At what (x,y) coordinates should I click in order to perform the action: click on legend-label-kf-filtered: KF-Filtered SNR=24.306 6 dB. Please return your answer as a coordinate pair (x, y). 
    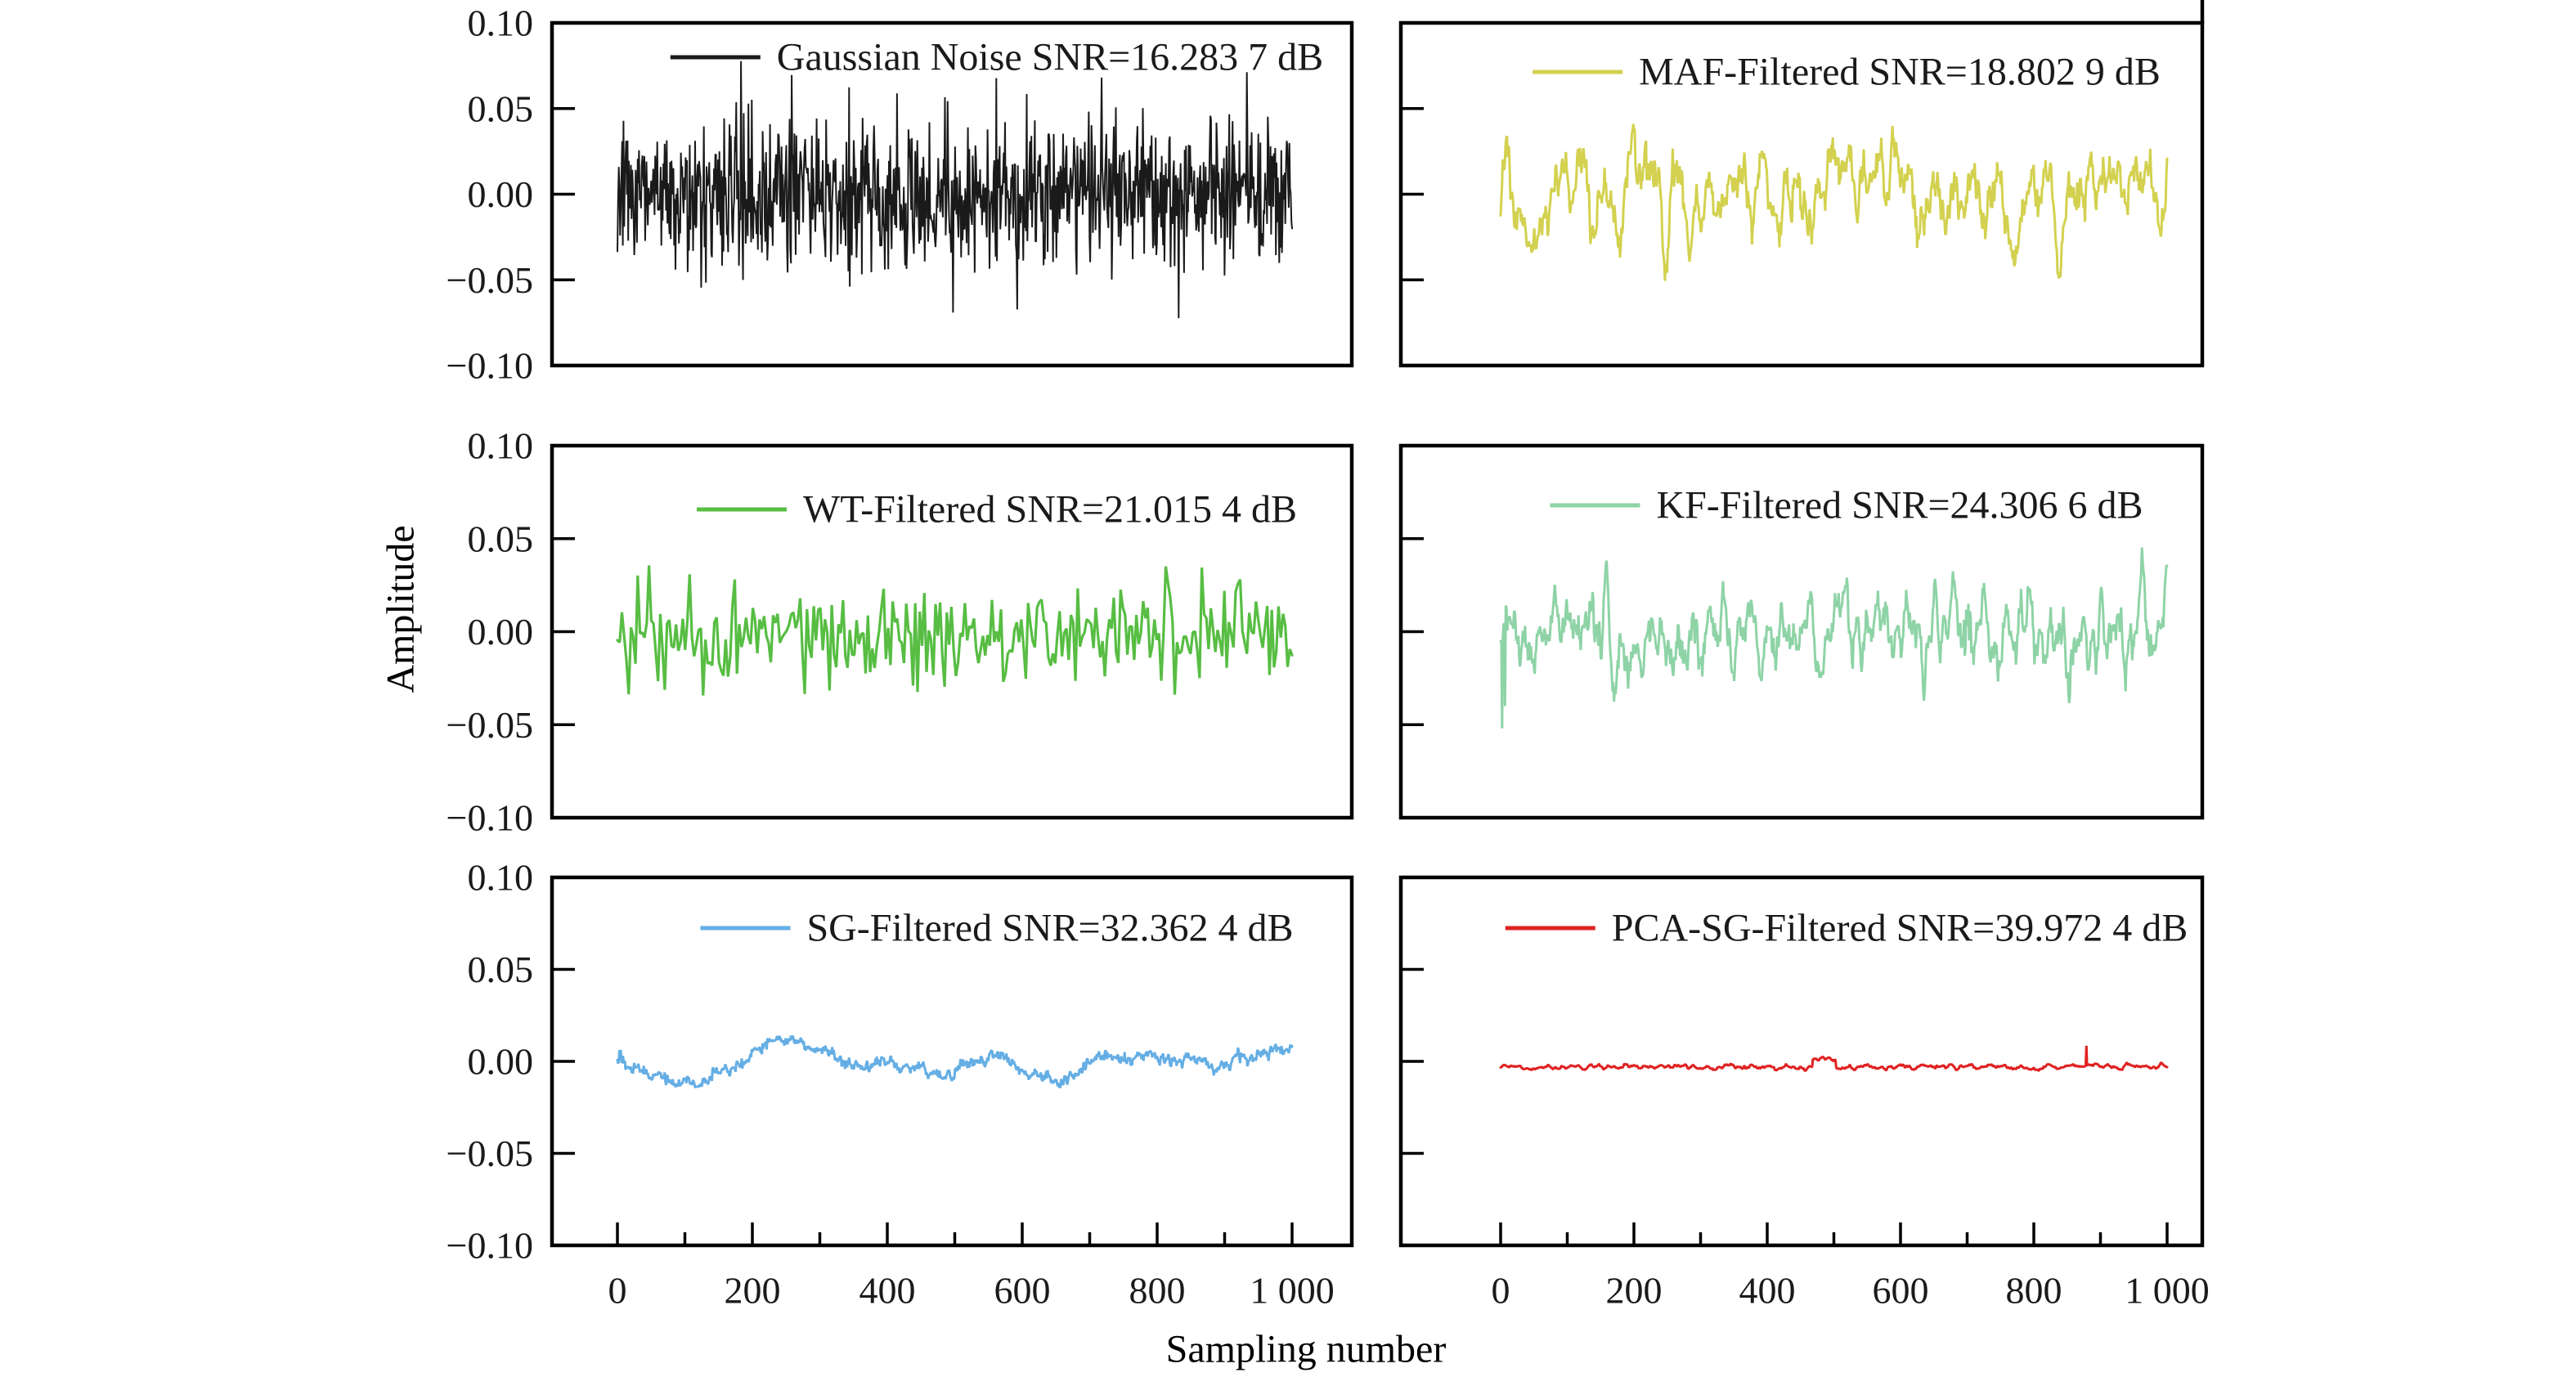
    Looking at the image, I should click on (1899, 506).